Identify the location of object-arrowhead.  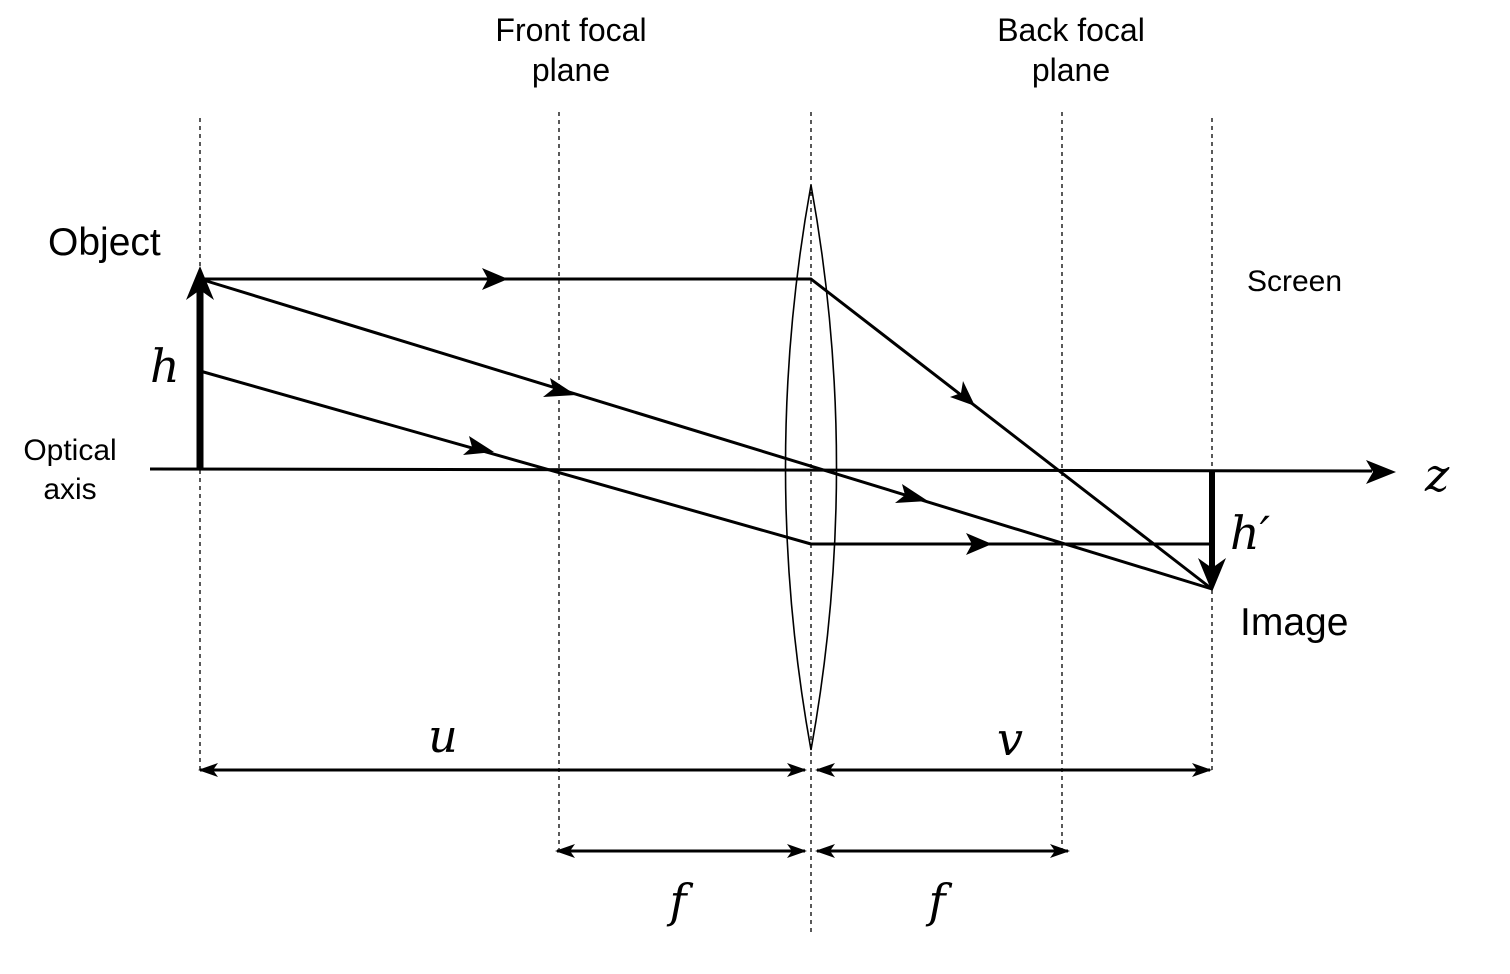
(200, 283).